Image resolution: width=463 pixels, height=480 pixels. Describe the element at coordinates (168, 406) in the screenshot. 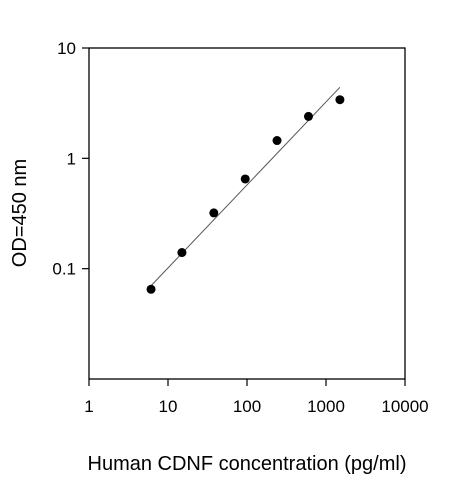

I see `x-tick-label: 10` at that location.